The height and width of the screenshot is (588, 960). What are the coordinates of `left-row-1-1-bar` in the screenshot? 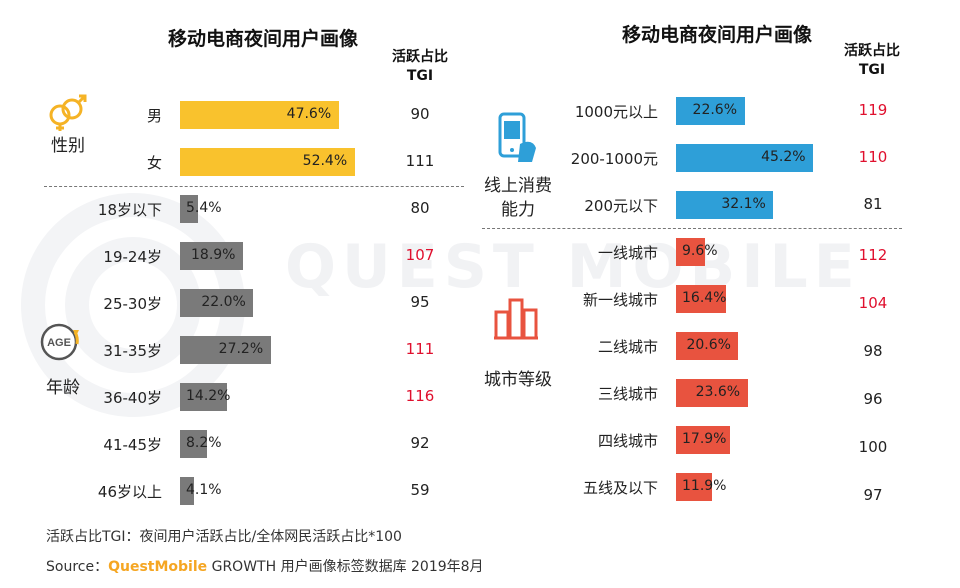 It's located at (211, 256).